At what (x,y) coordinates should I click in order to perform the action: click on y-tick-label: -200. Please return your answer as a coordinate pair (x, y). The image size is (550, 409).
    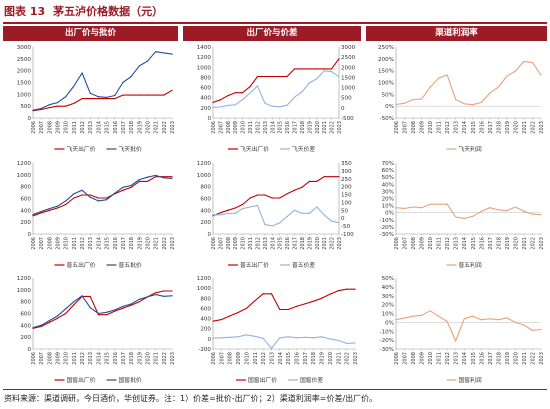
    Looking at the image, I should click on (204, 350).